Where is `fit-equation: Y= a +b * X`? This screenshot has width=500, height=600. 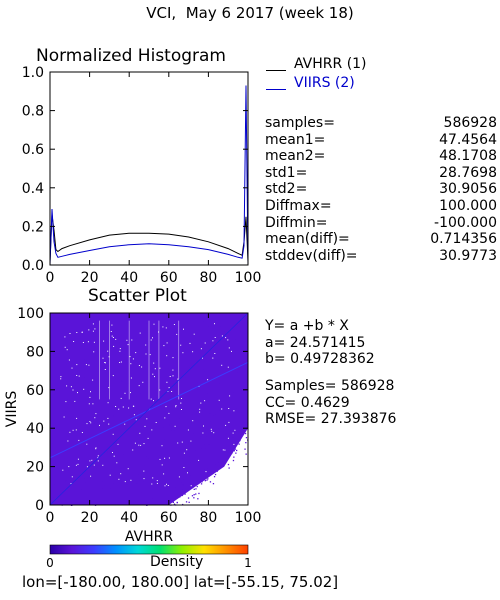 fit-equation: Y= a +b * X is located at coordinates (307, 326).